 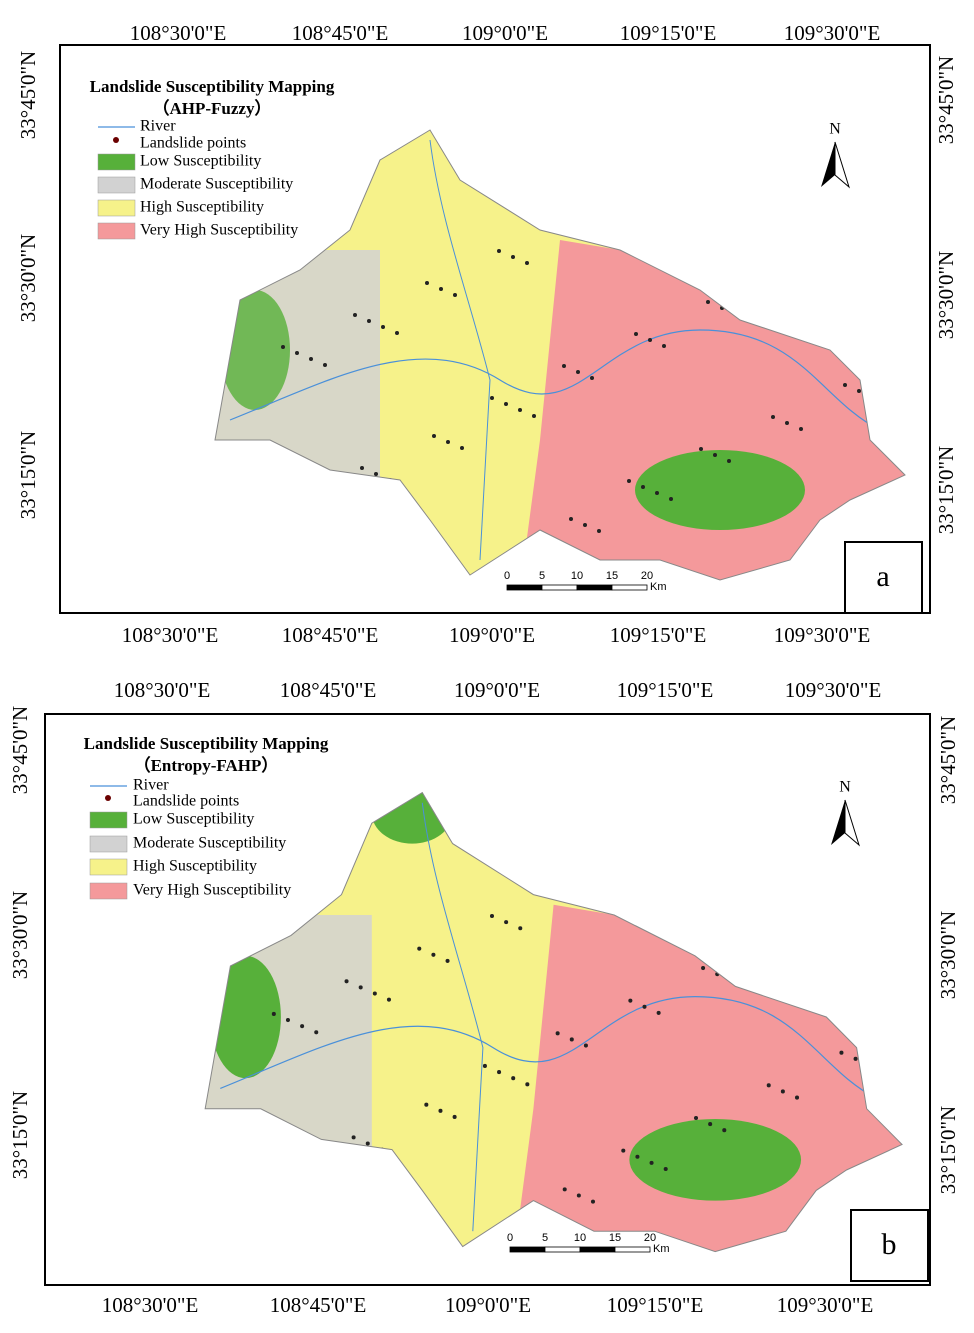 I want to click on right-coordinate: 33°45'0"N, so click(x=948, y=760).